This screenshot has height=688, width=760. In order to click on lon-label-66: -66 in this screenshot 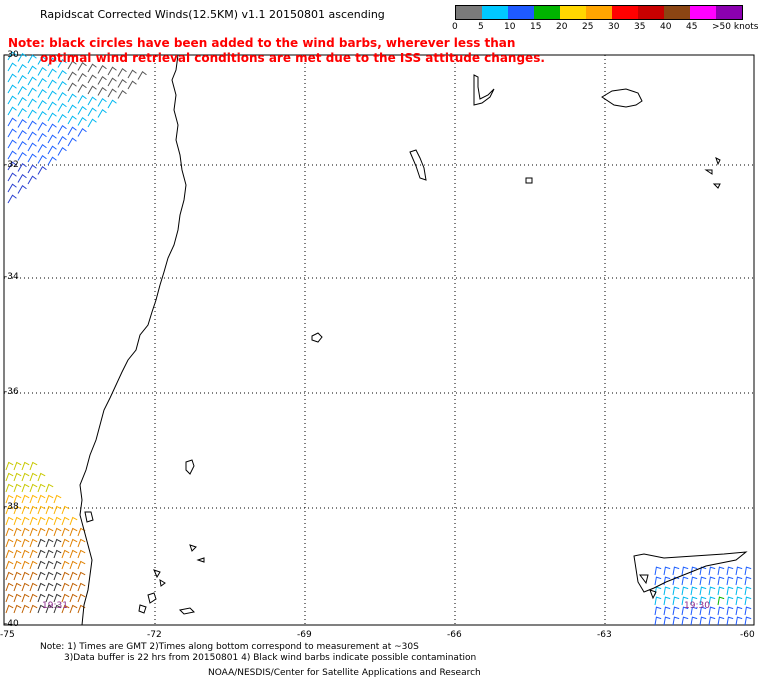, I will do `click(454, 635)`.